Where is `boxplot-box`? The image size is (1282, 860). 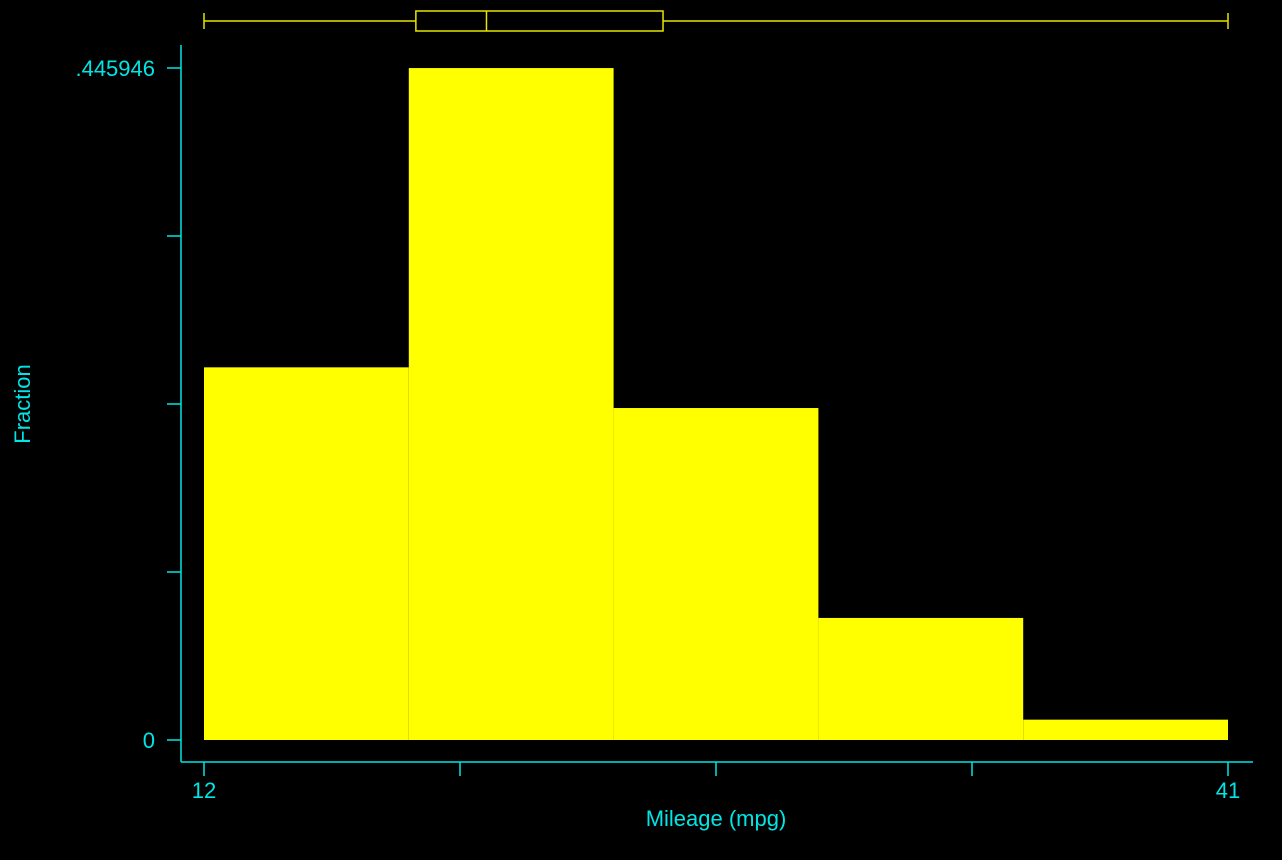
boxplot-box is located at coordinates (539, 21).